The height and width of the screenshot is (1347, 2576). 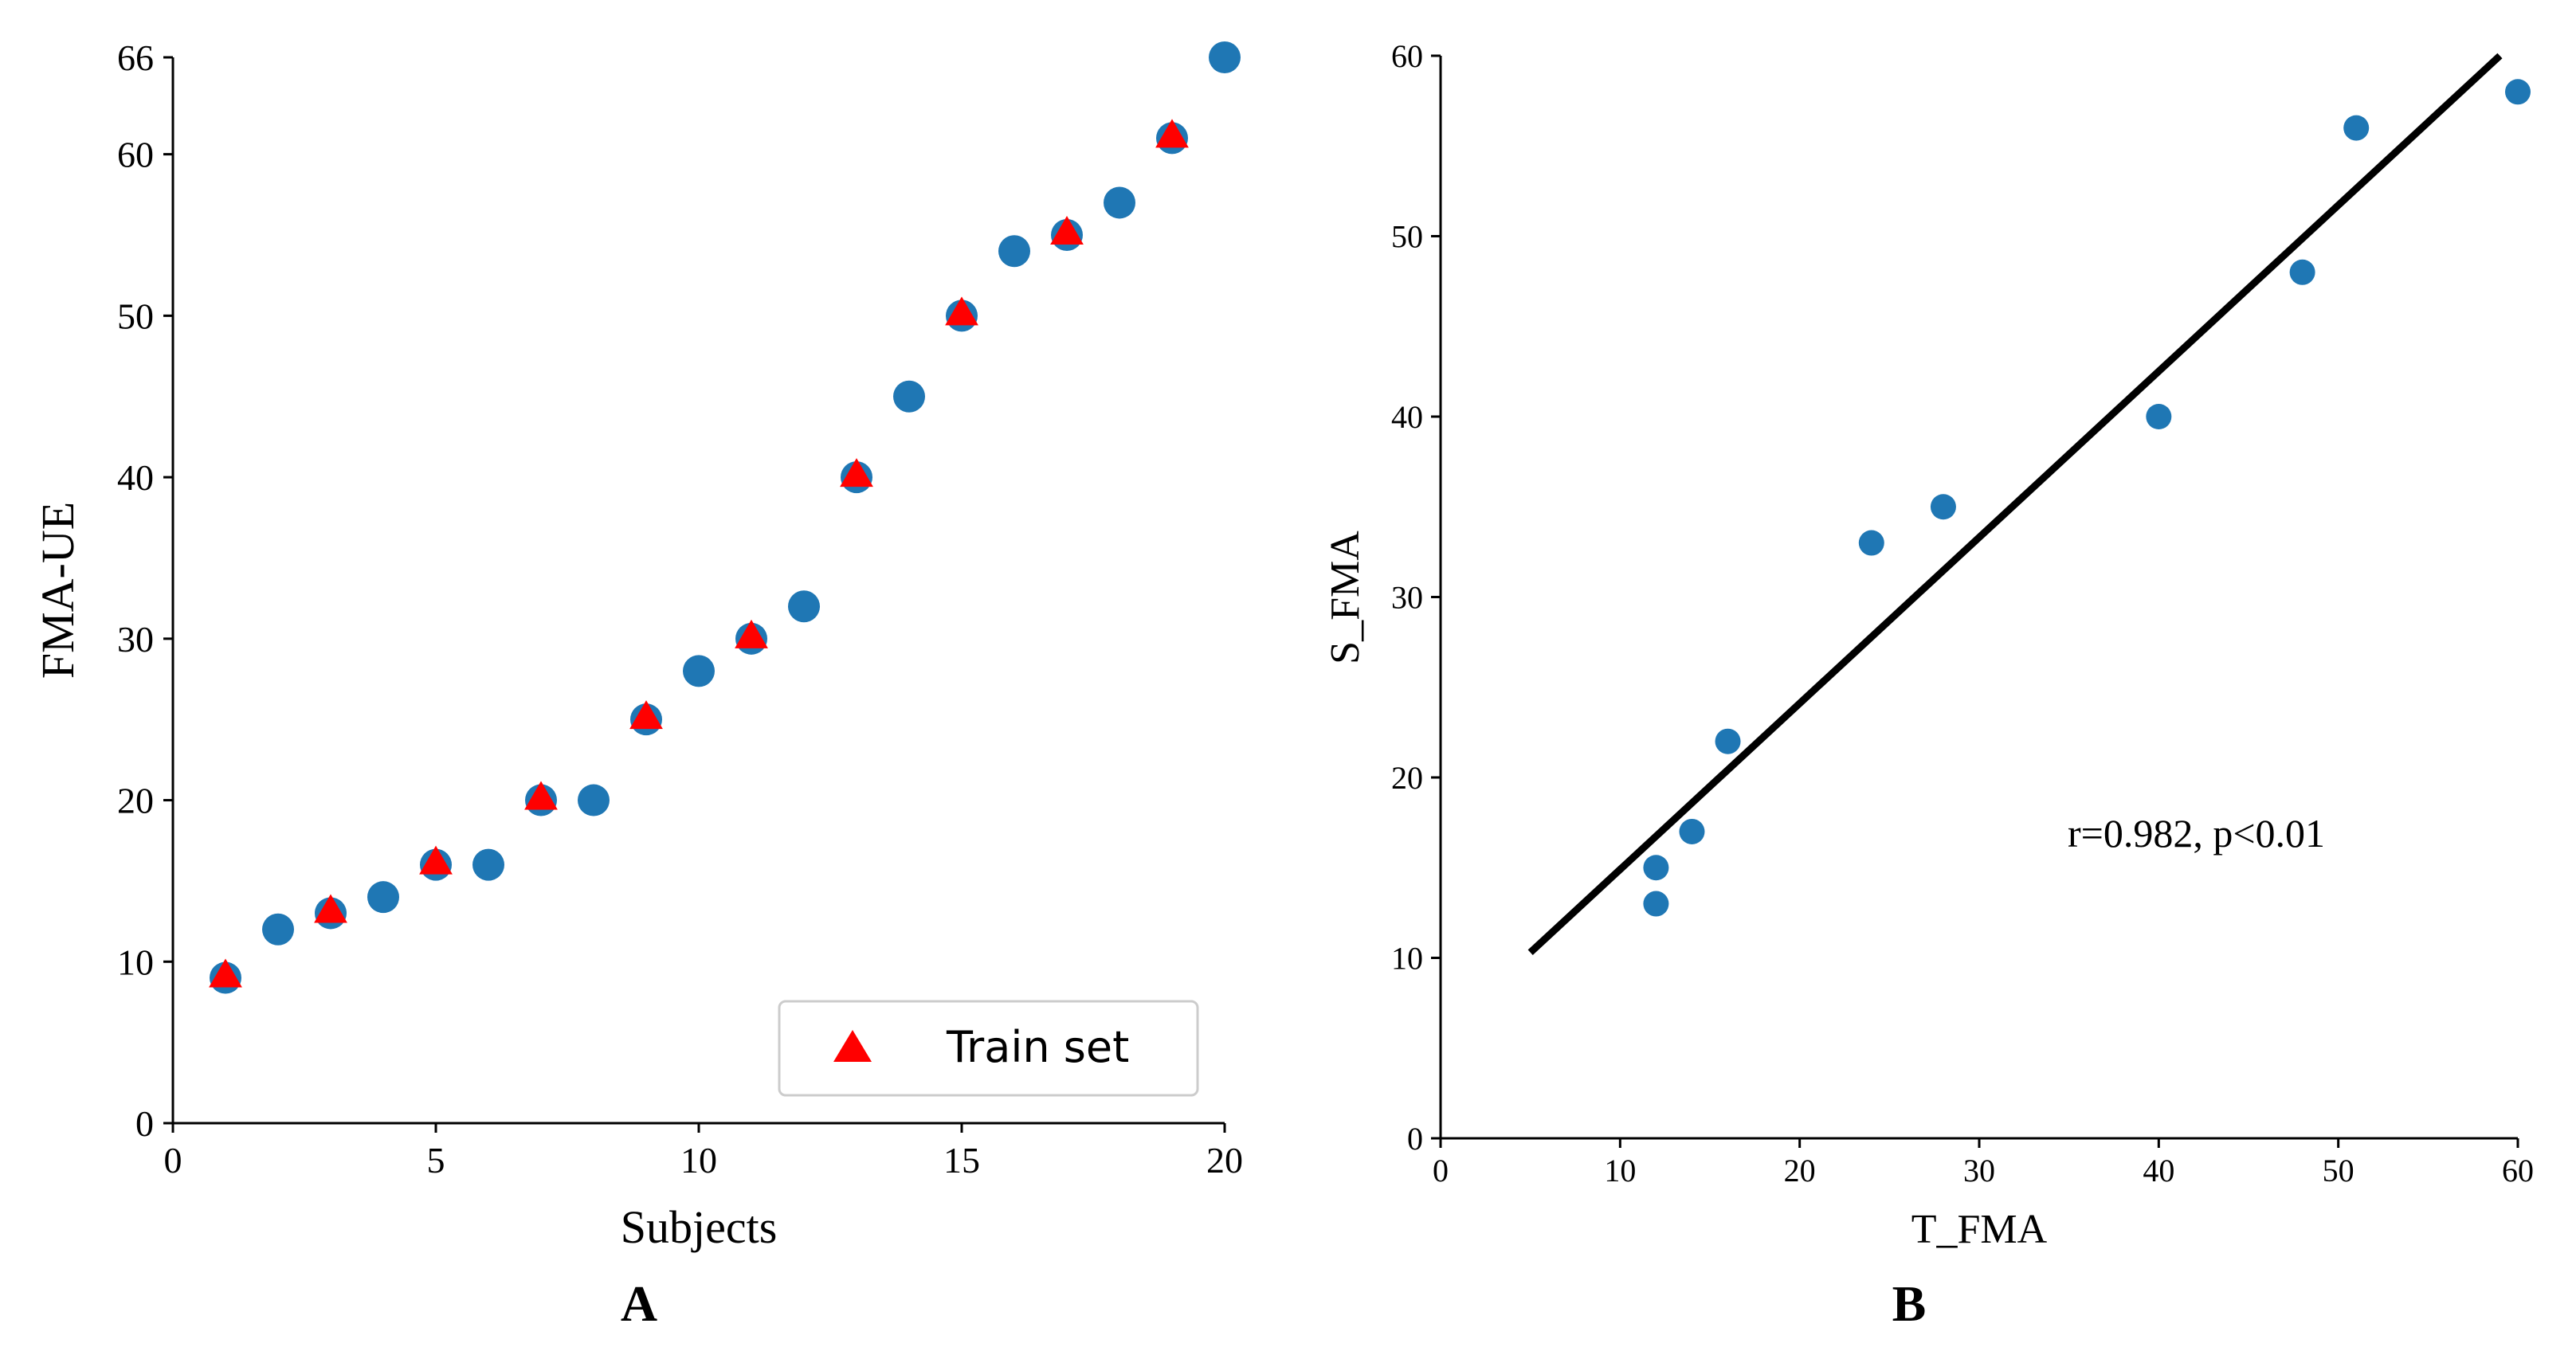 I want to click on panel-b-x-ticks: 0 10 20 30 40 50 60, so click(x=1984, y=1163).